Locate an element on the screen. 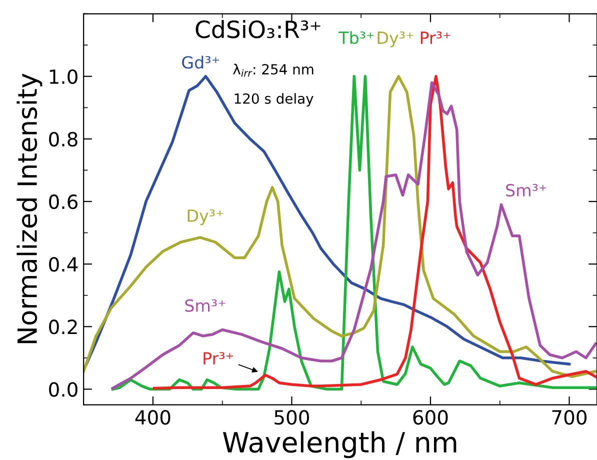  y-tick-label: 0.2 is located at coordinates (63, 327).